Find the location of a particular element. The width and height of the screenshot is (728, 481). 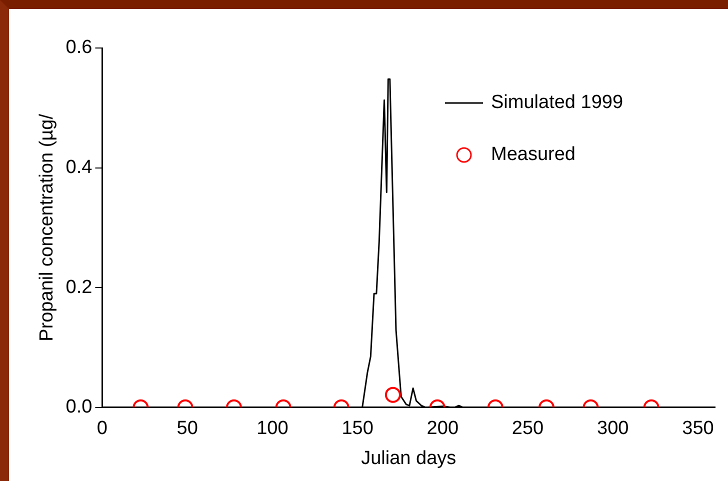

legend-label: Simulated 1999 is located at coordinates (557, 103).